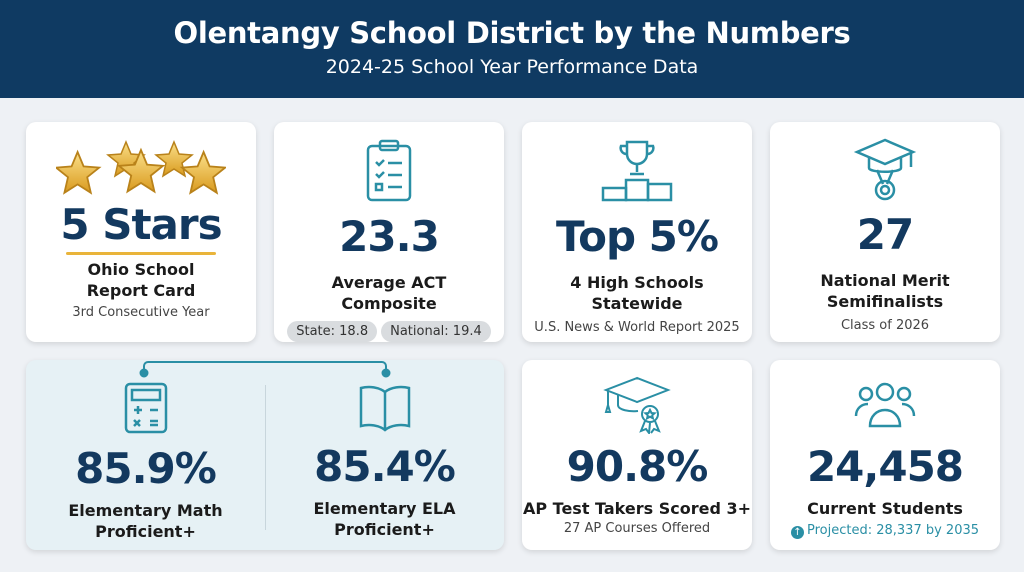 This screenshot has height=572, width=1024. I want to click on stat-label: 4 High Schools, so click(637, 282).